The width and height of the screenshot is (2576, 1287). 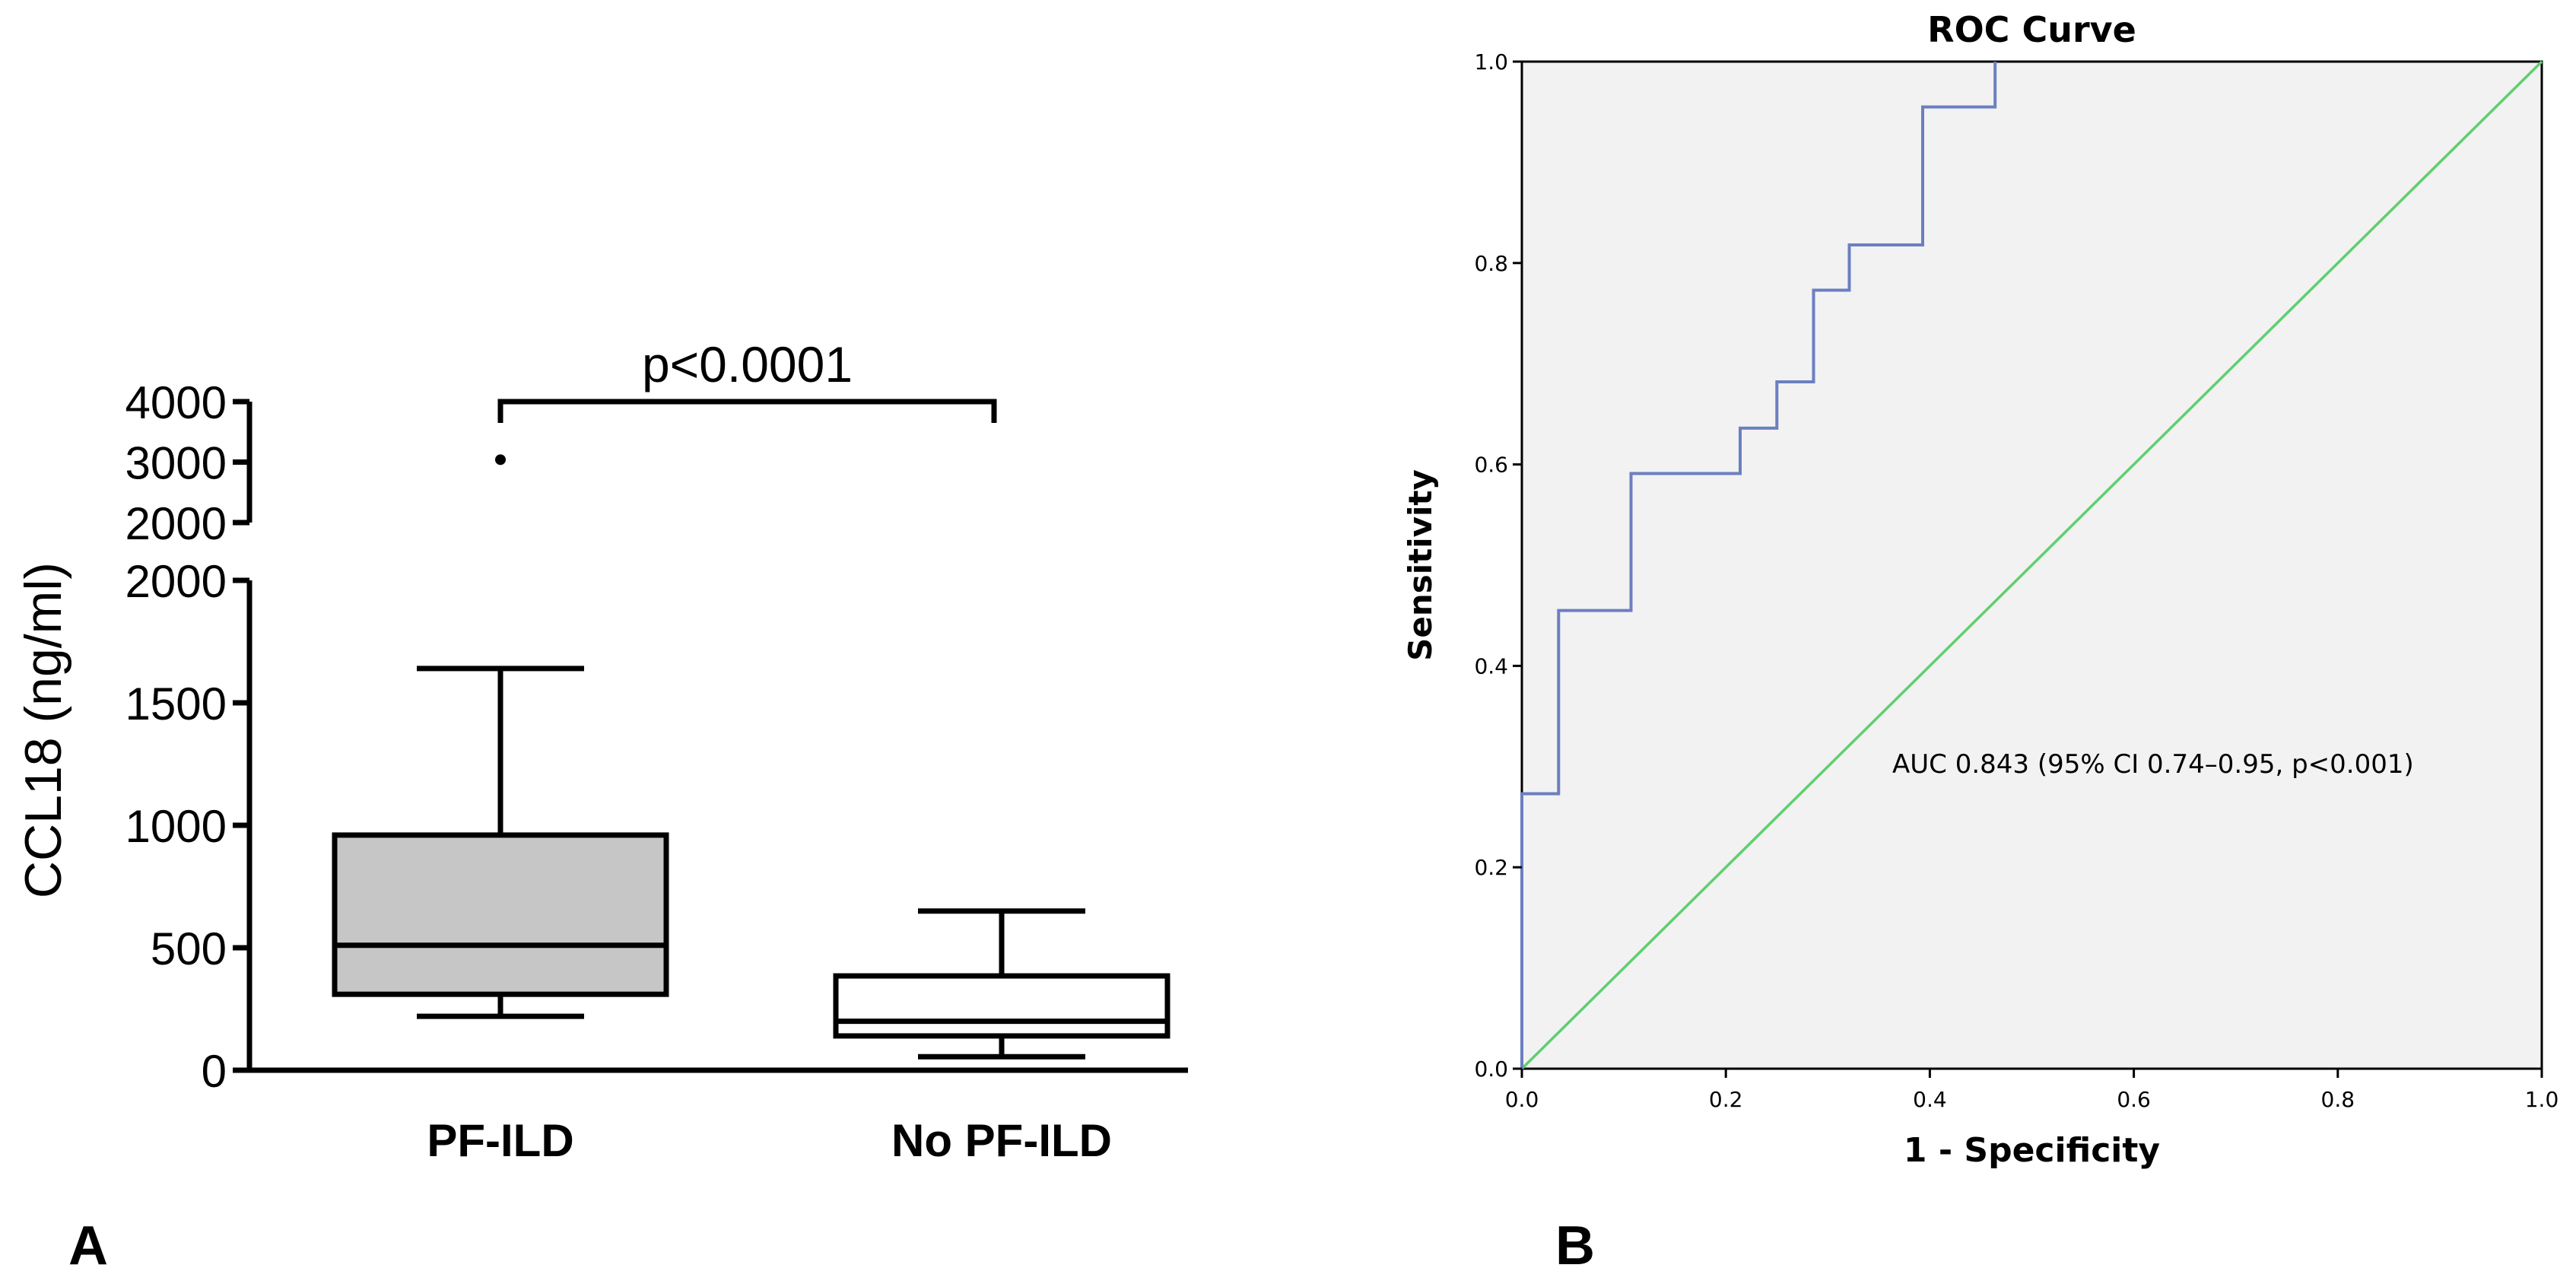 What do you see at coordinates (1001, 1140) in the screenshot?
I see `x-category-label: No PF-ILD` at bounding box center [1001, 1140].